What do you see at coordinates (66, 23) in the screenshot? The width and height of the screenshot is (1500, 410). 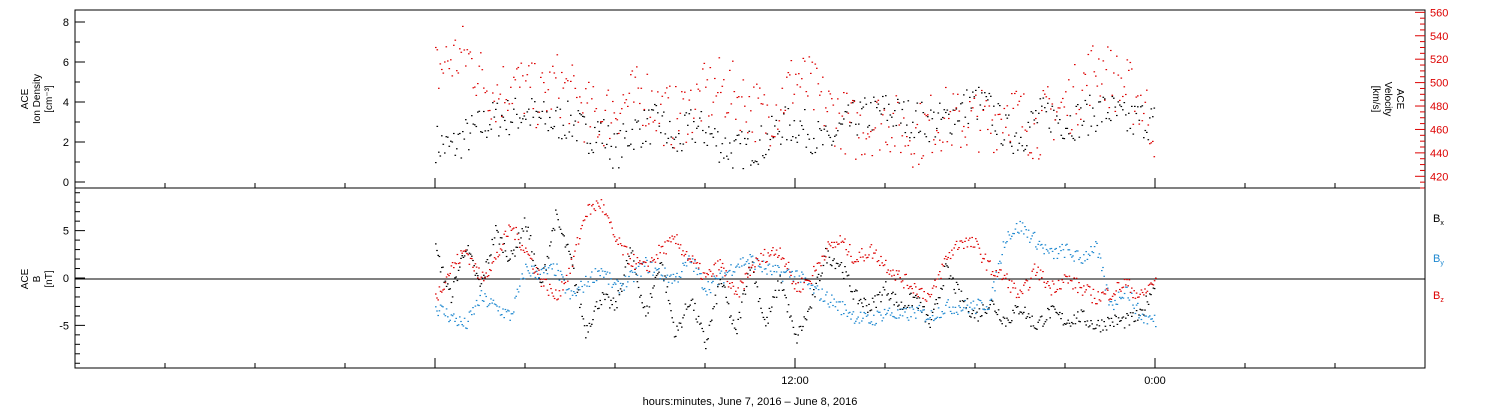 I see `density-tick-label: 8` at bounding box center [66, 23].